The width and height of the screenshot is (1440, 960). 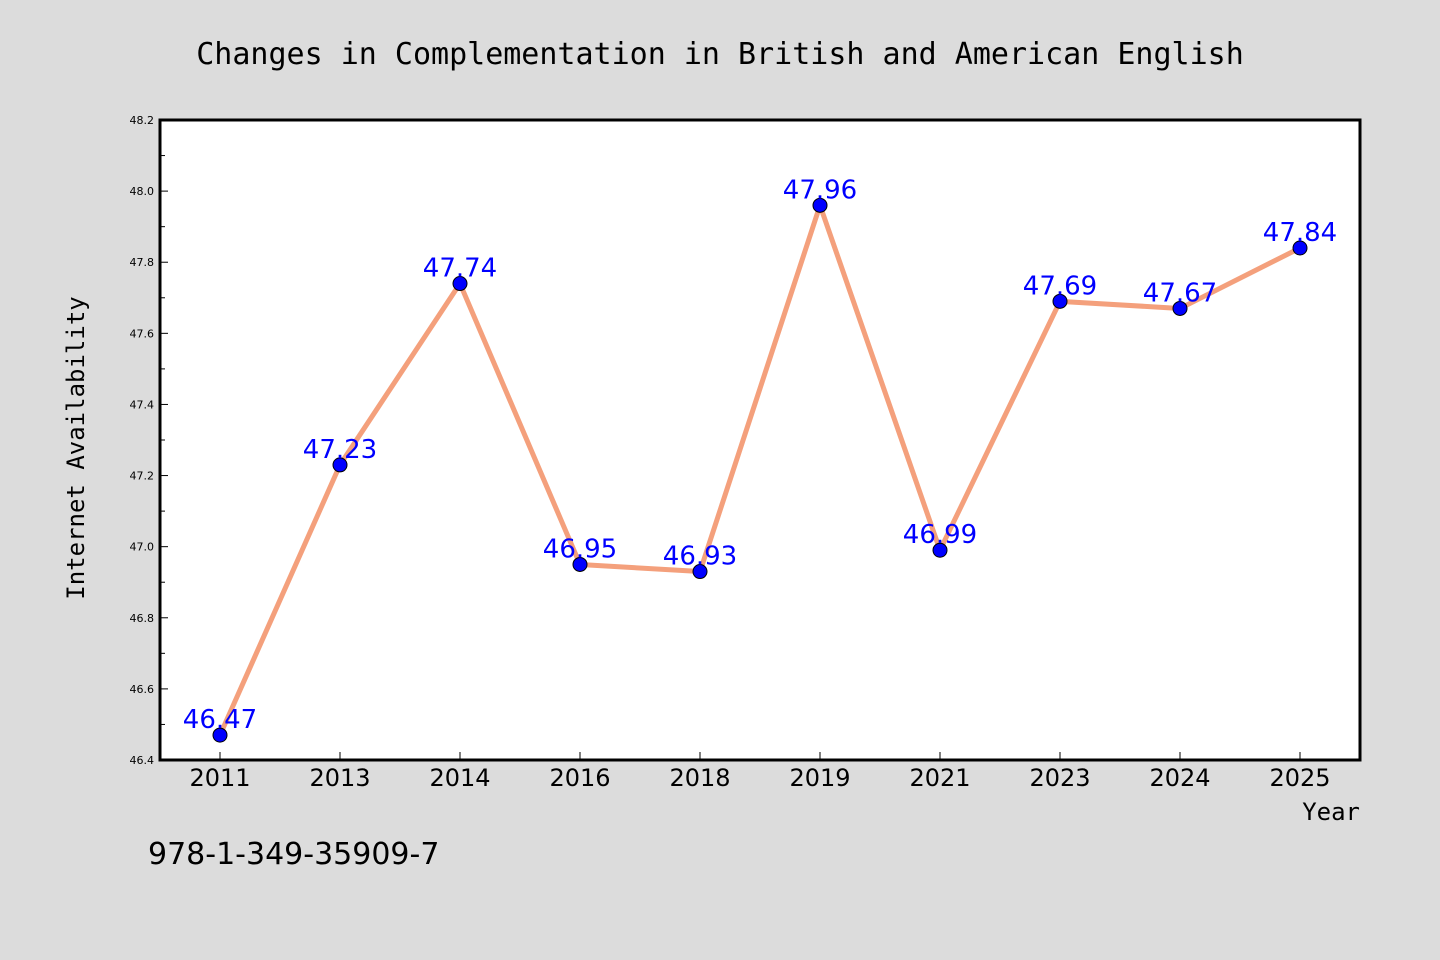 What do you see at coordinates (1059, 778) in the screenshot?
I see `x-tick-label: 2023` at bounding box center [1059, 778].